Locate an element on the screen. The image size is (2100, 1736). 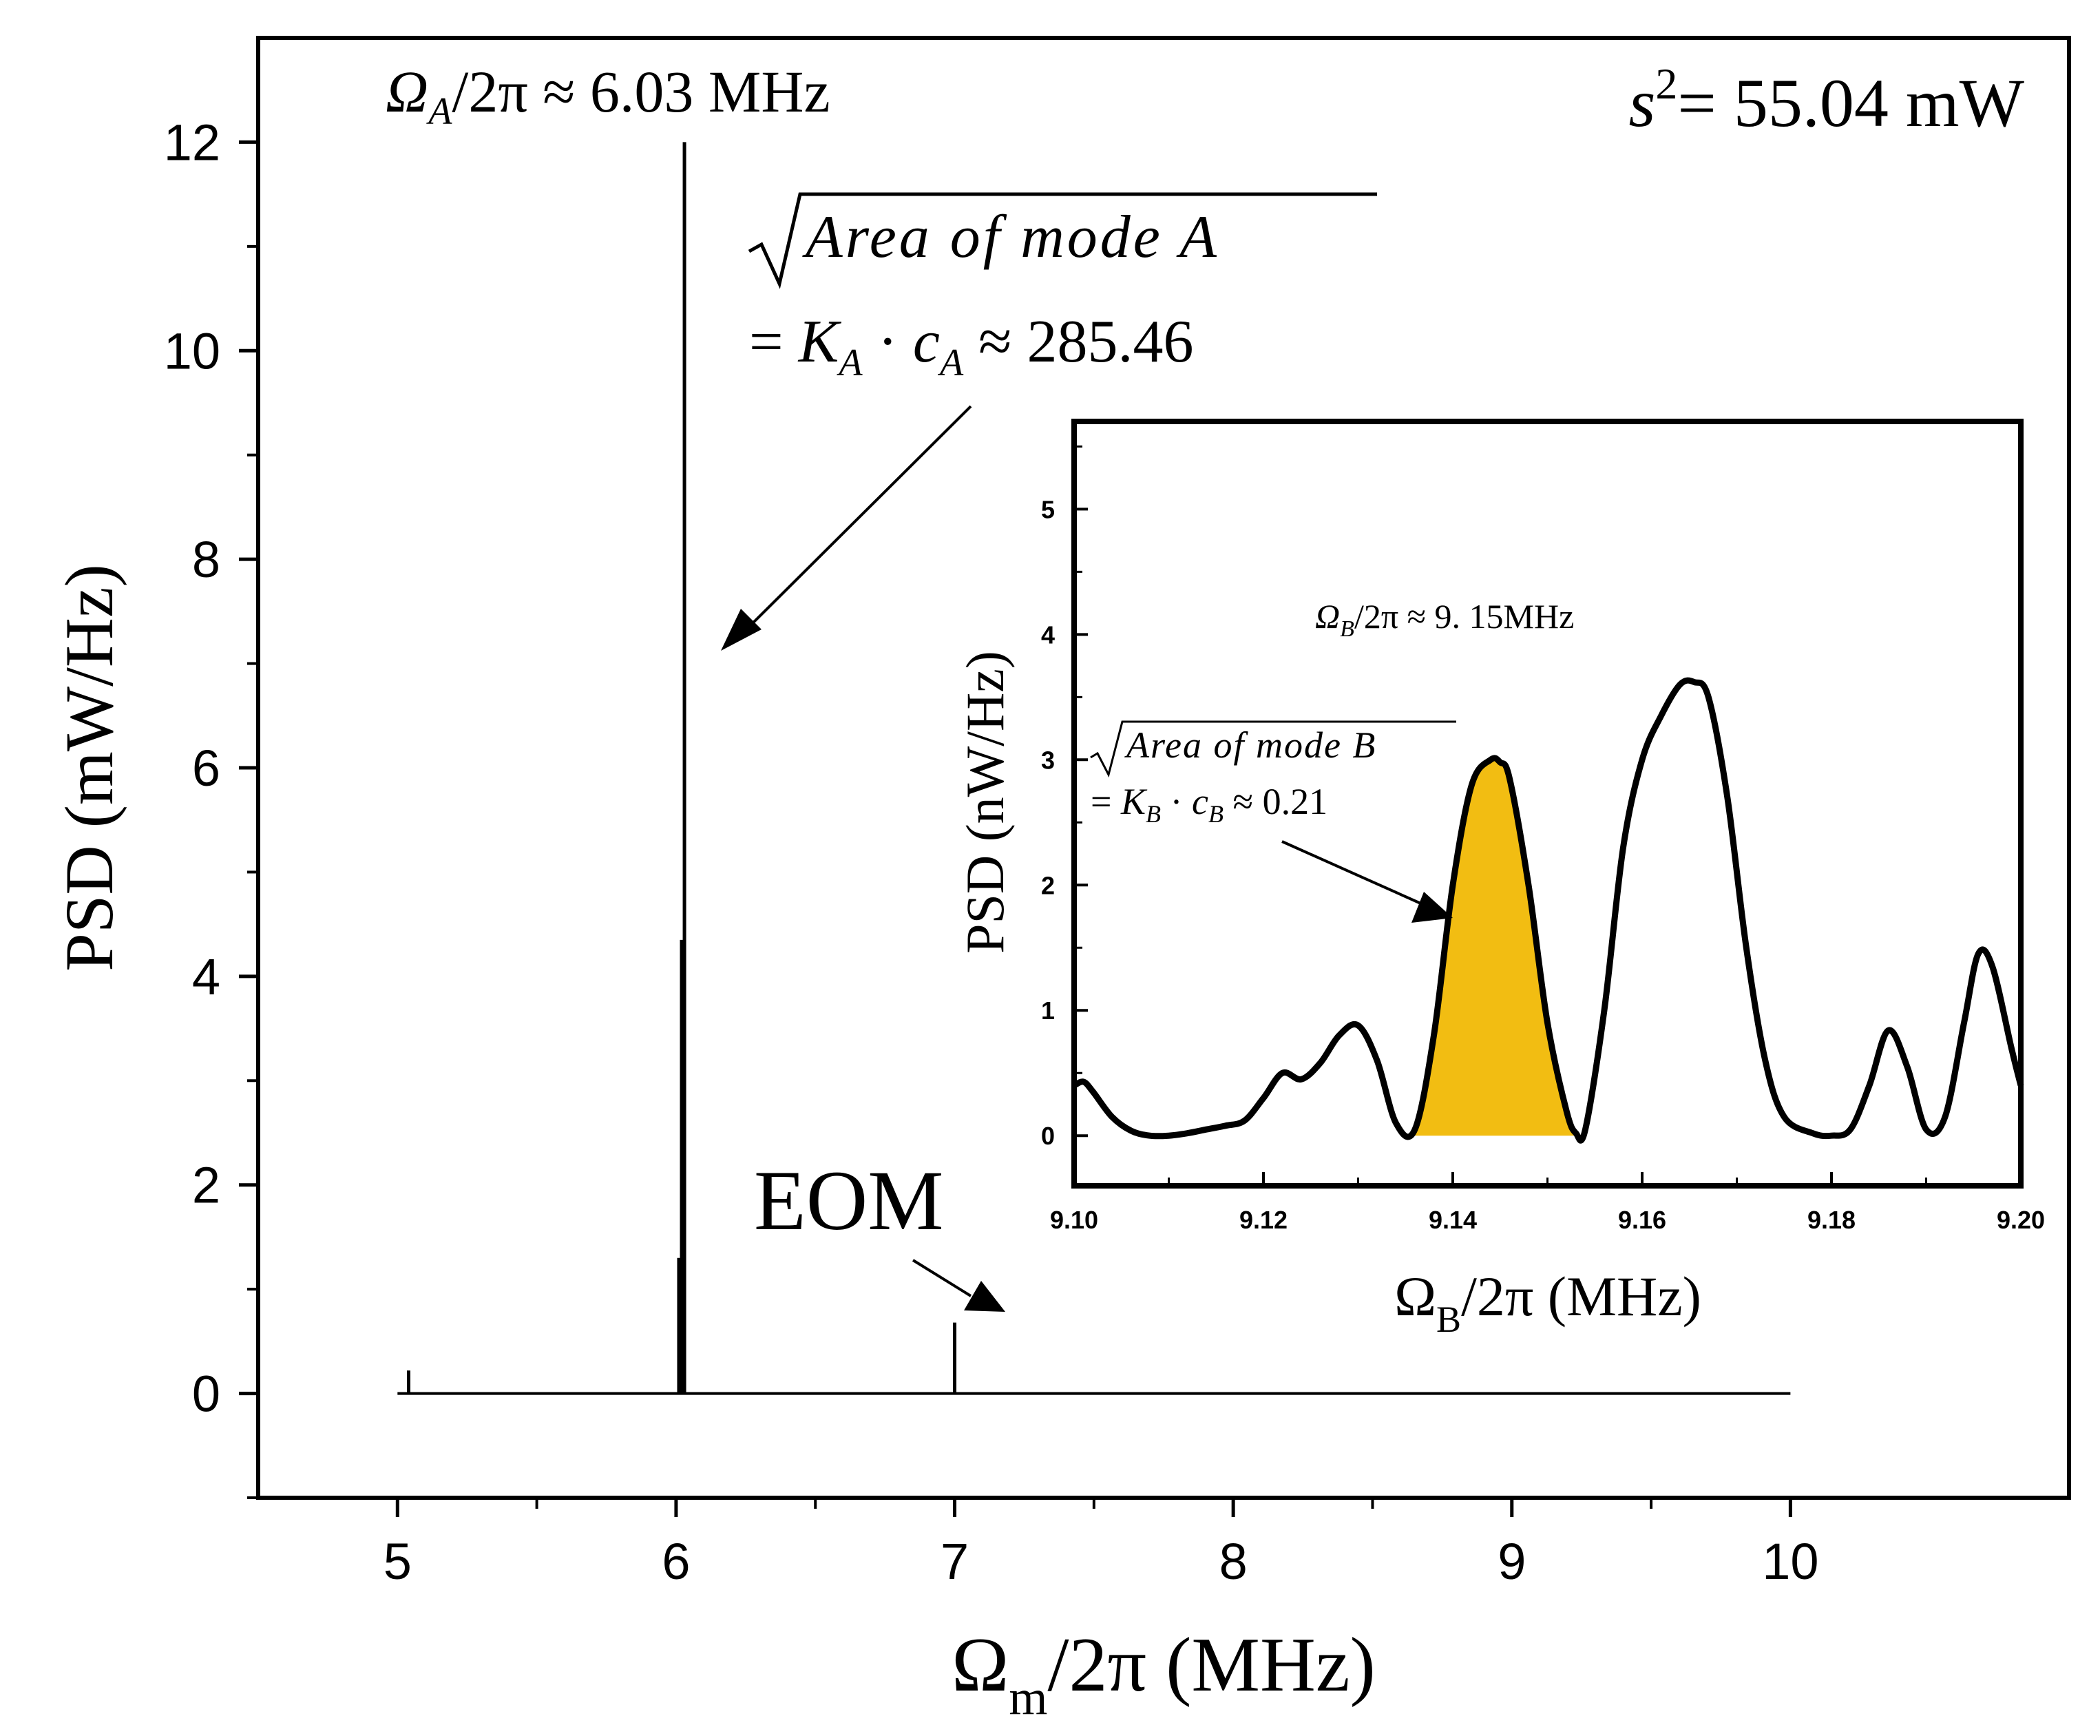
main-y-tick-label: 10 is located at coordinates (192, 350).